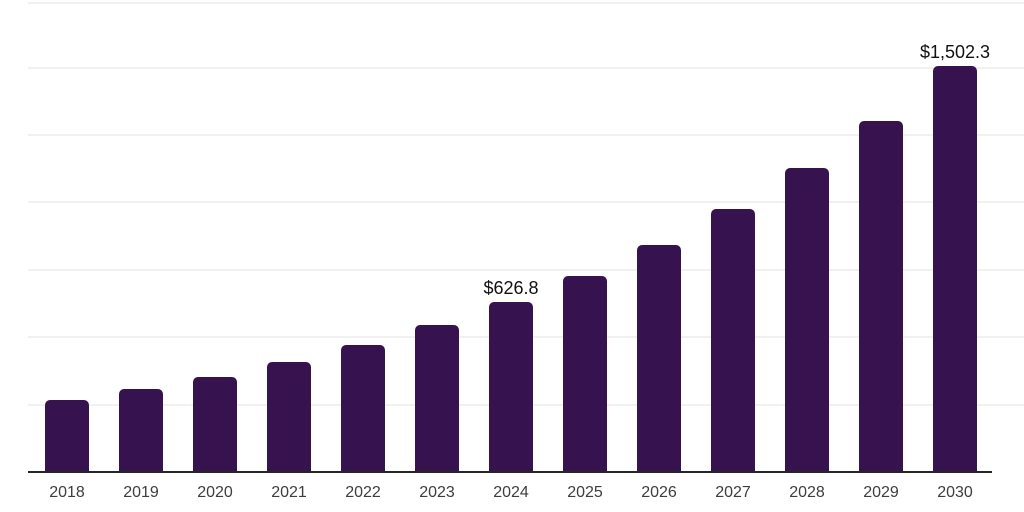  I want to click on bar-2026, so click(659, 357).